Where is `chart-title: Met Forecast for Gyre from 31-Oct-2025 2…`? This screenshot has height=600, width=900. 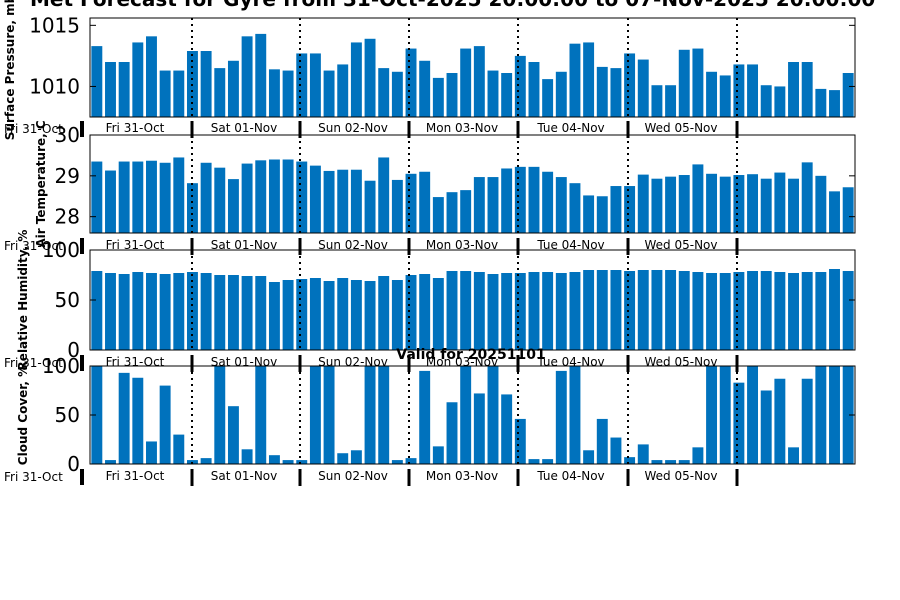
chart-title: Met Forecast for Gyre from 31-Oct-2025 2… is located at coordinates (452, 5).